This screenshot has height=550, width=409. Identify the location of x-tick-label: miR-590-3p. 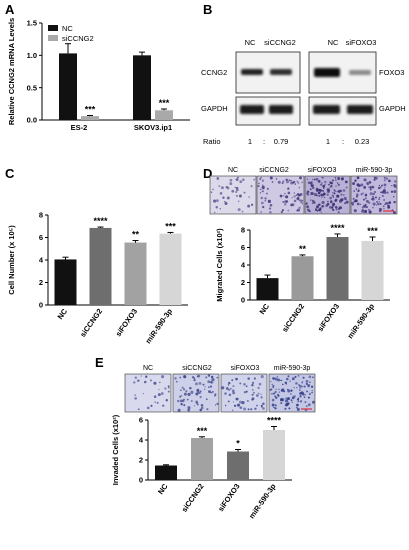
(159, 326).